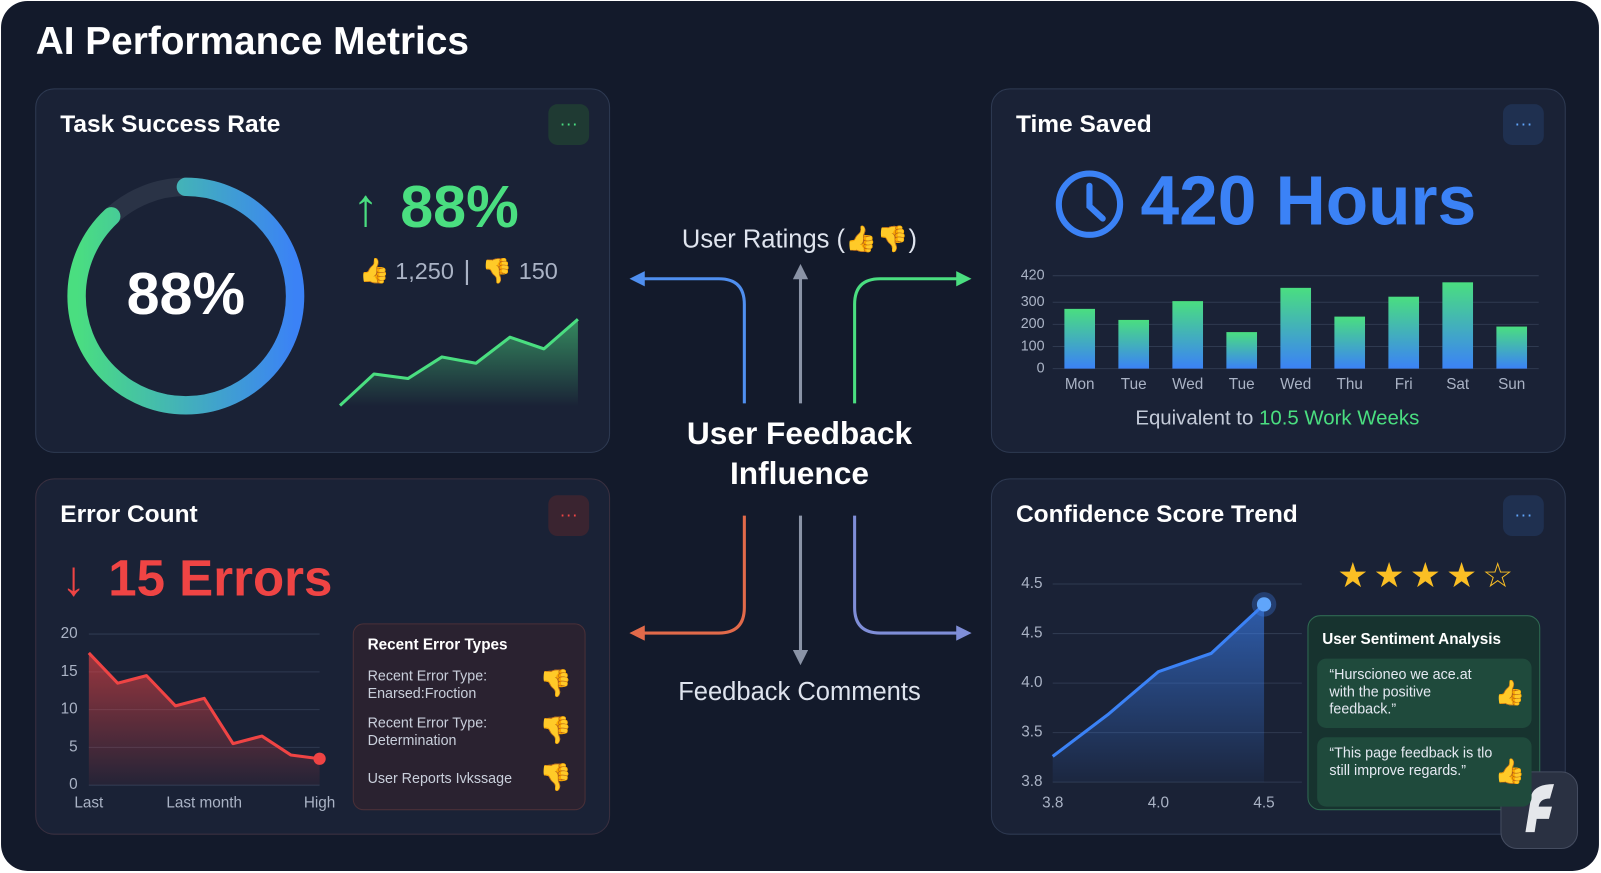 Image resolution: width=1601 pixels, height=873 pixels. I want to click on page-title: AI Performance Metrics, so click(252, 41).